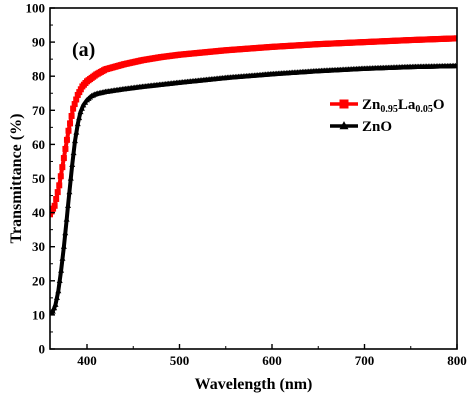 The width and height of the screenshot is (474, 403). Describe the element at coordinates (424, 109) in the screenshot. I see `legend-subscript: 0.05` at that location.